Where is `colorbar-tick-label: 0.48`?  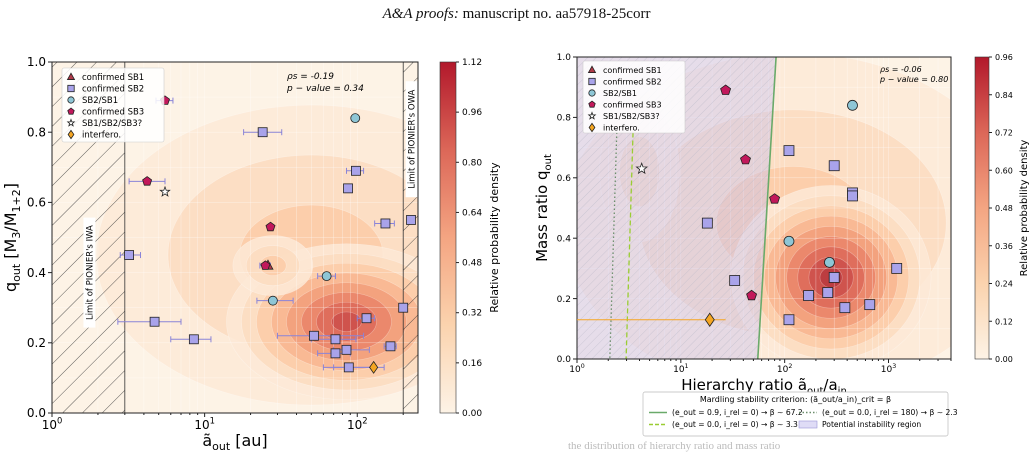 colorbar-tick-label: 0.48 is located at coordinates (472, 264).